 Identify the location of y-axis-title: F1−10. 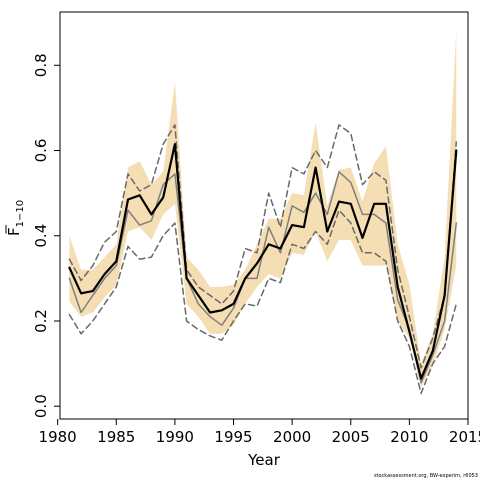
(15, 218).